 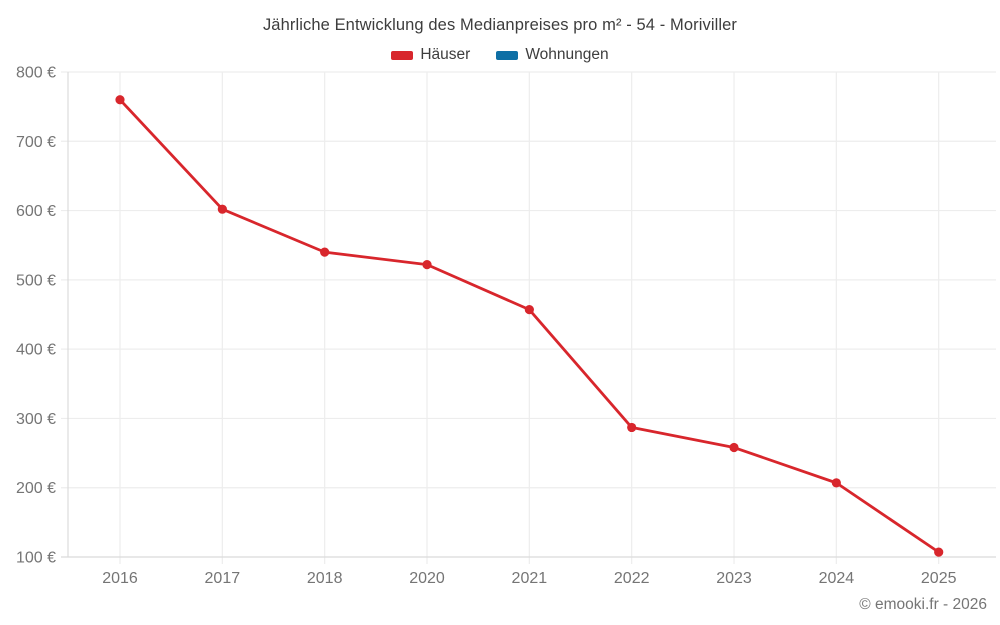 I want to click on y-tick-label: 600 €, so click(x=36, y=211).